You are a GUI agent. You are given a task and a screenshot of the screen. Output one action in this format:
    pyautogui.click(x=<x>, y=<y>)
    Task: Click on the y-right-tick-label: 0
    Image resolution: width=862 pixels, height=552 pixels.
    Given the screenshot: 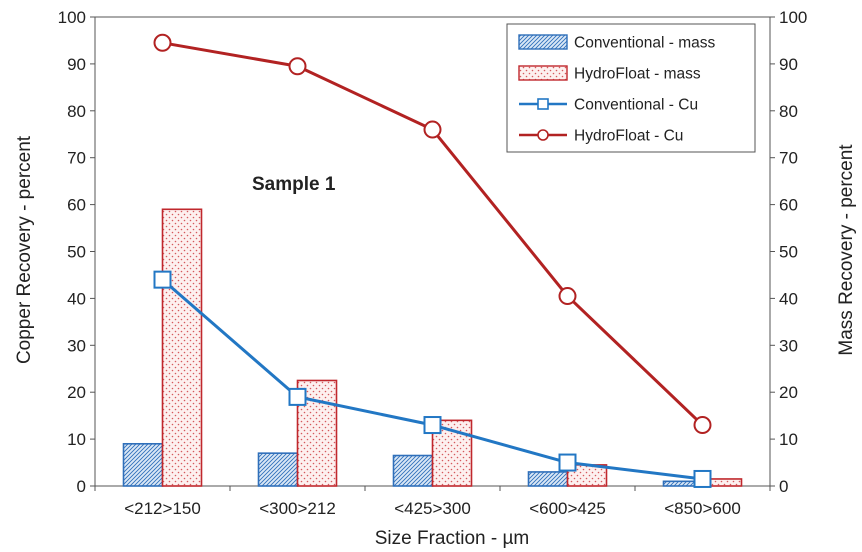 What is the action you would take?
    pyautogui.click(x=783, y=486)
    